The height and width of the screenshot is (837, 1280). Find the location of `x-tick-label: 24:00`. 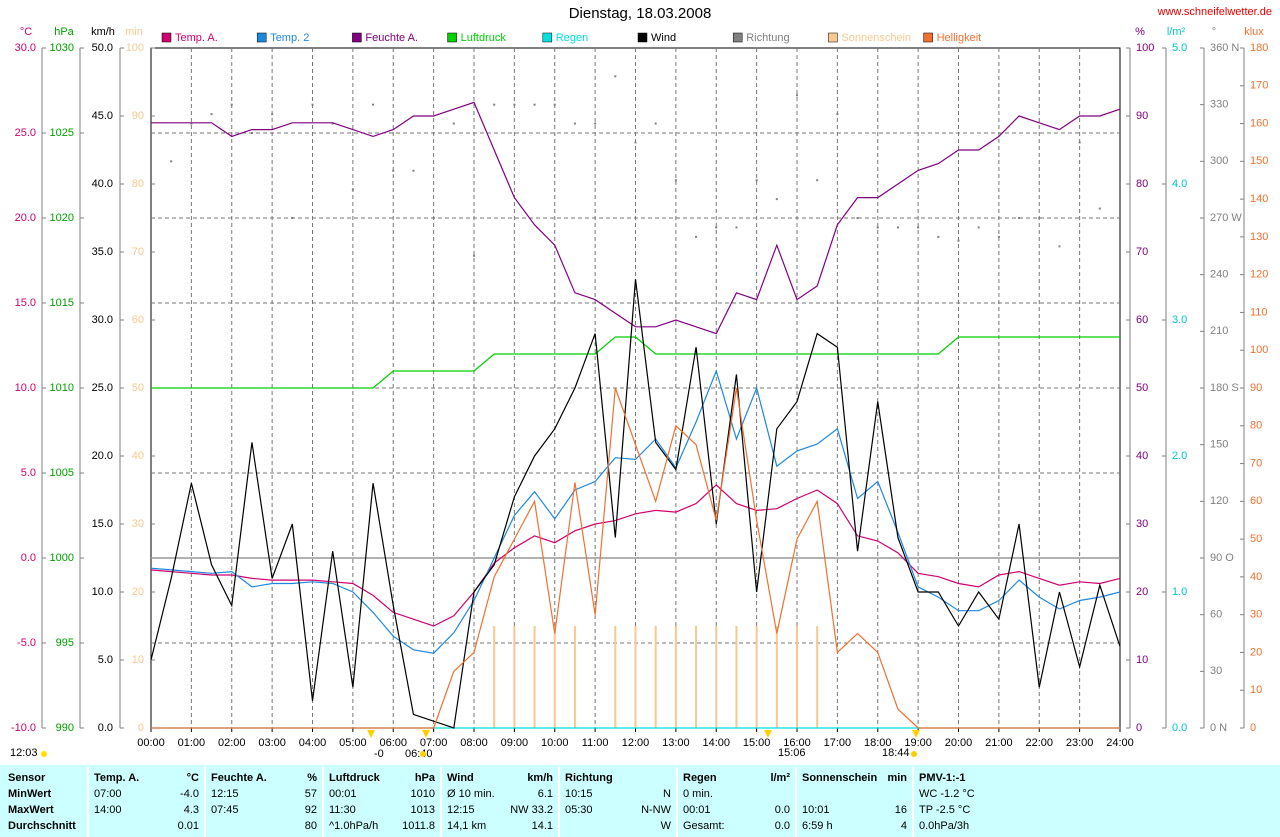

x-tick-label: 24:00 is located at coordinates (1120, 743).